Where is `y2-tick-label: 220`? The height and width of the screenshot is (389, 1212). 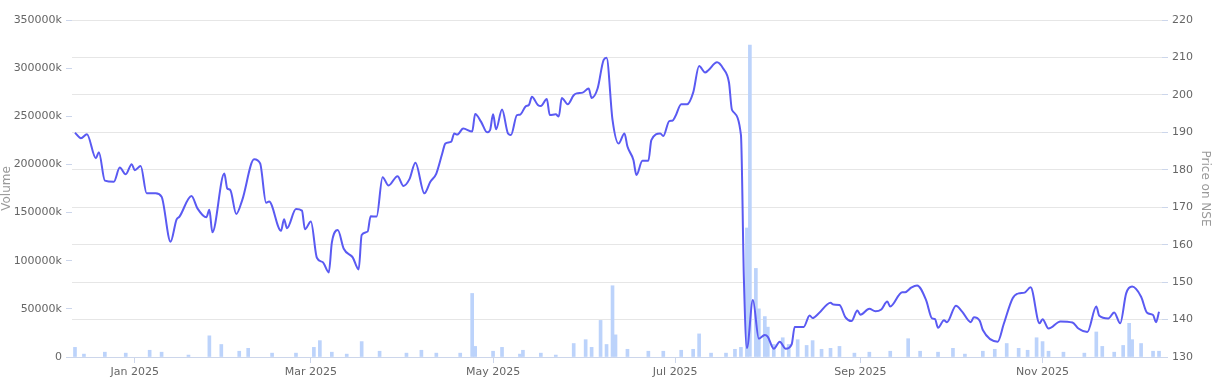
y2-tick-label: 220 is located at coordinates (1182, 19).